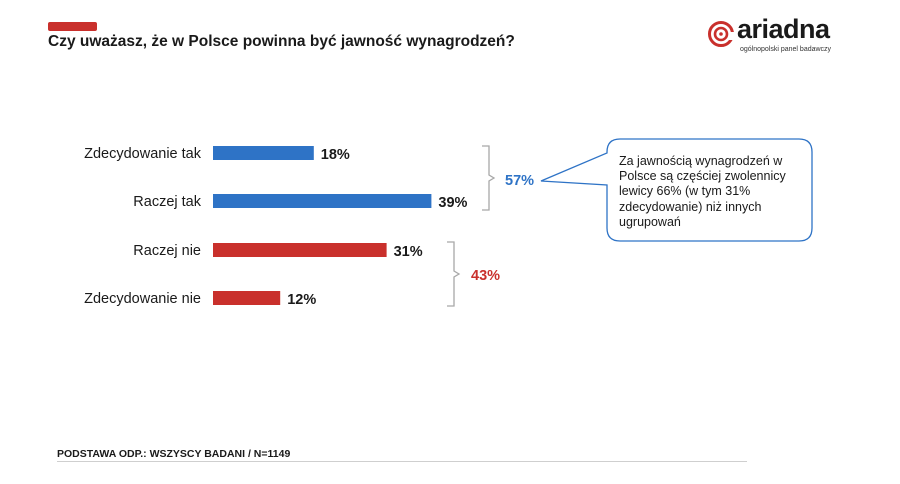 The height and width of the screenshot is (484, 900). Describe the element at coordinates (142, 299) in the screenshot. I see `category-label: Zdecydowanie nie` at that location.